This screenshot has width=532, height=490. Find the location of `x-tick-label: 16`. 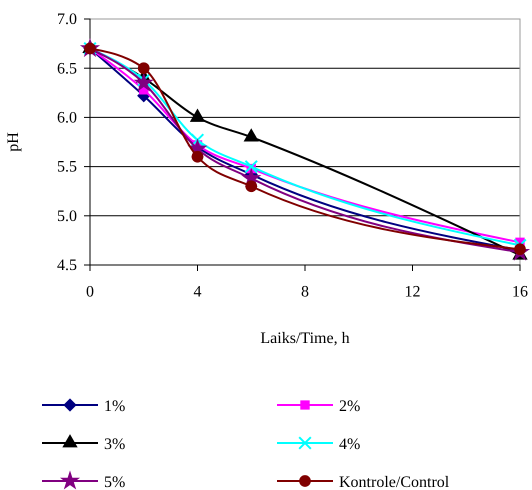

x-tick-label: 16 is located at coordinates (520, 291).